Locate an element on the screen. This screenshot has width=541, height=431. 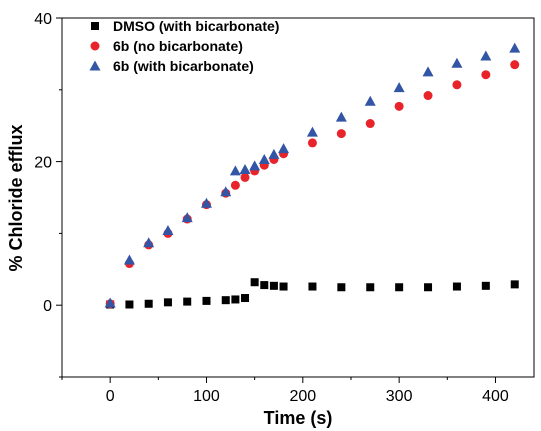
y-axis-title: % Chloride efflux is located at coordinates (16, 197).